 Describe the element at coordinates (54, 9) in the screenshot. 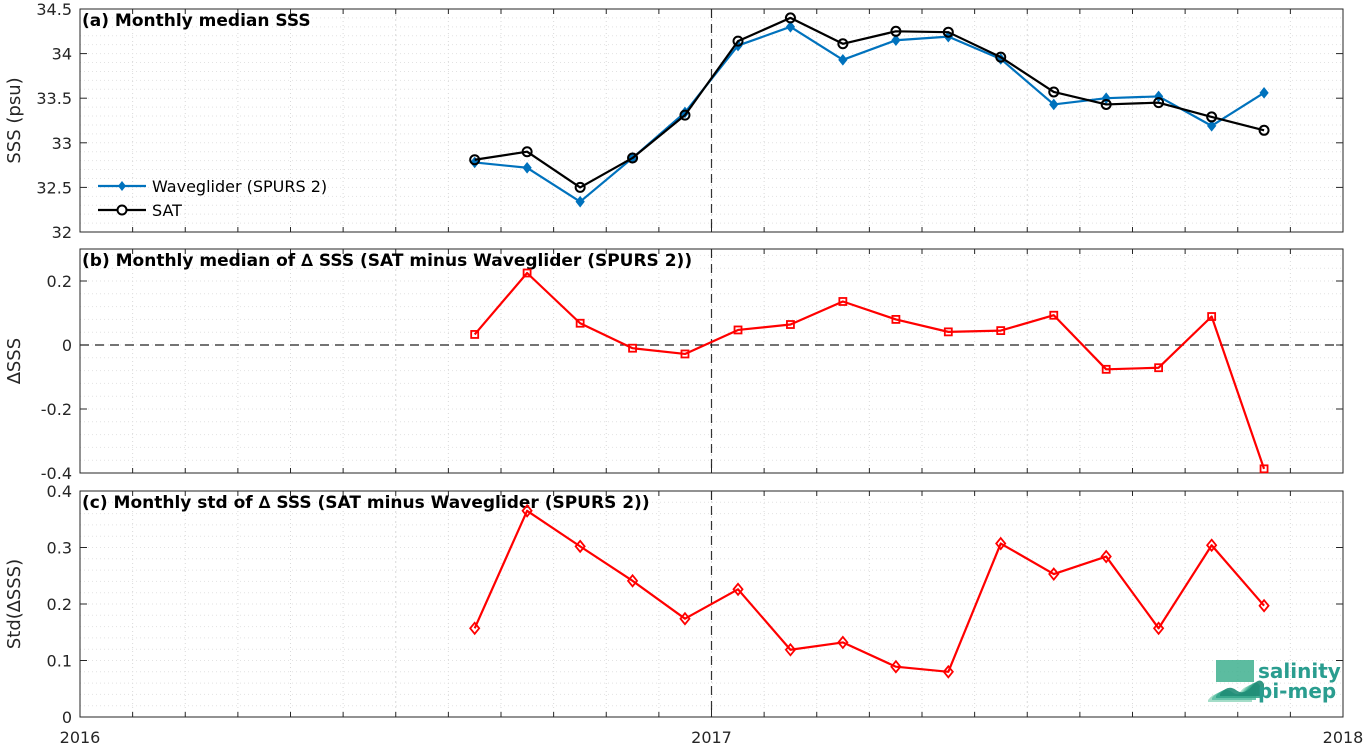

I see `y-tick-label: 34.5` at that location.